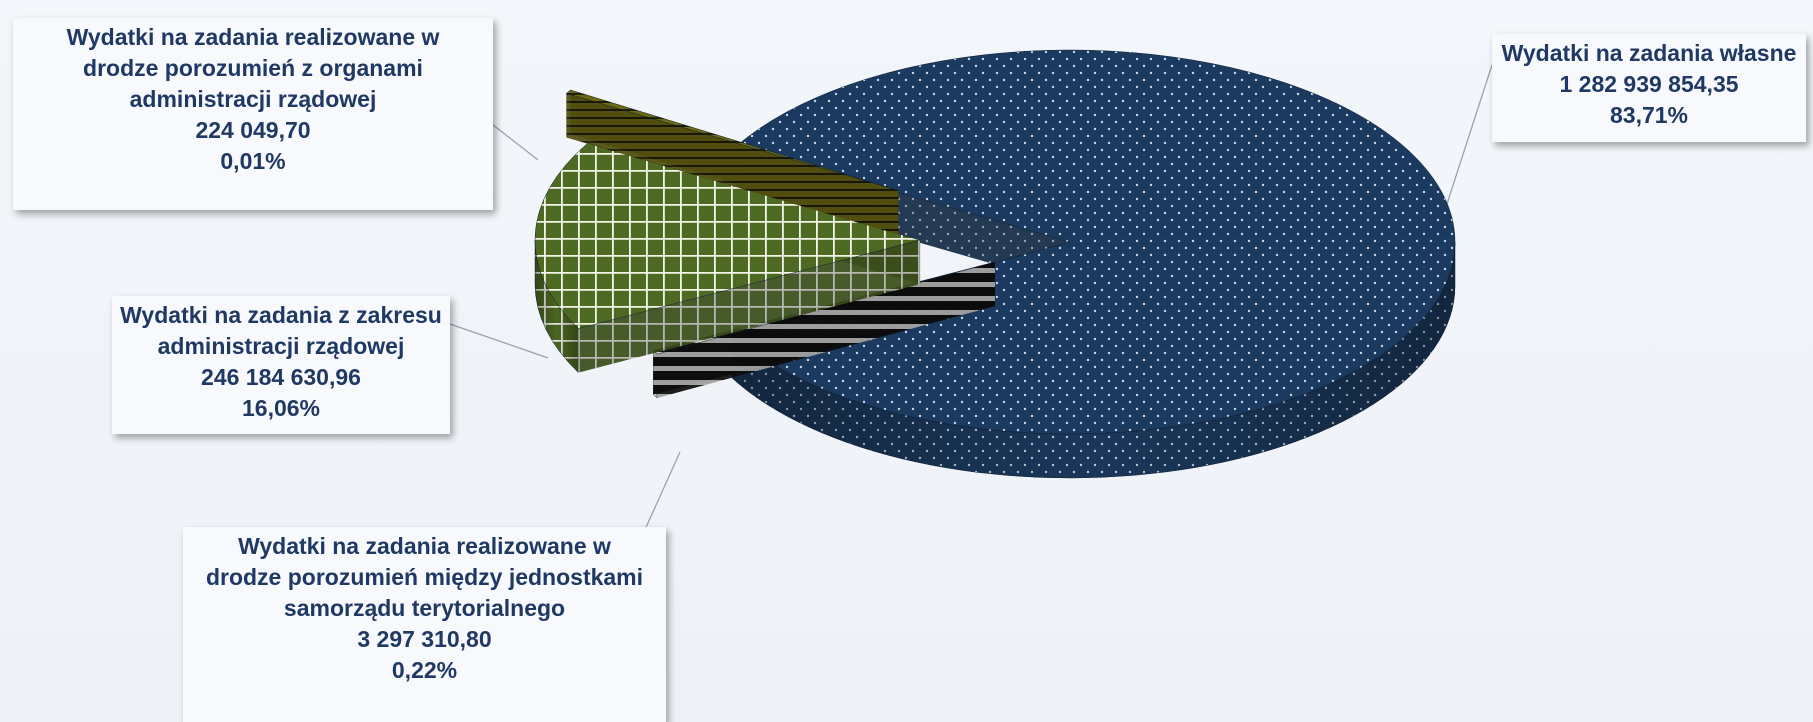 Image resolution: width=1813 pixels, height=722 pixels. I want to click on label-own-percent: 83,71%, so click(1648, 115).